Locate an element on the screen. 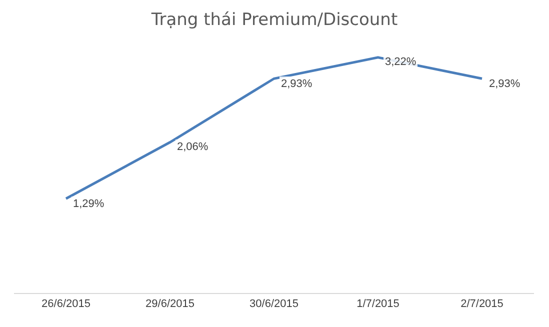 The image size is (549, 327). data-label: 1,29% is located at coordinates (88, 204).